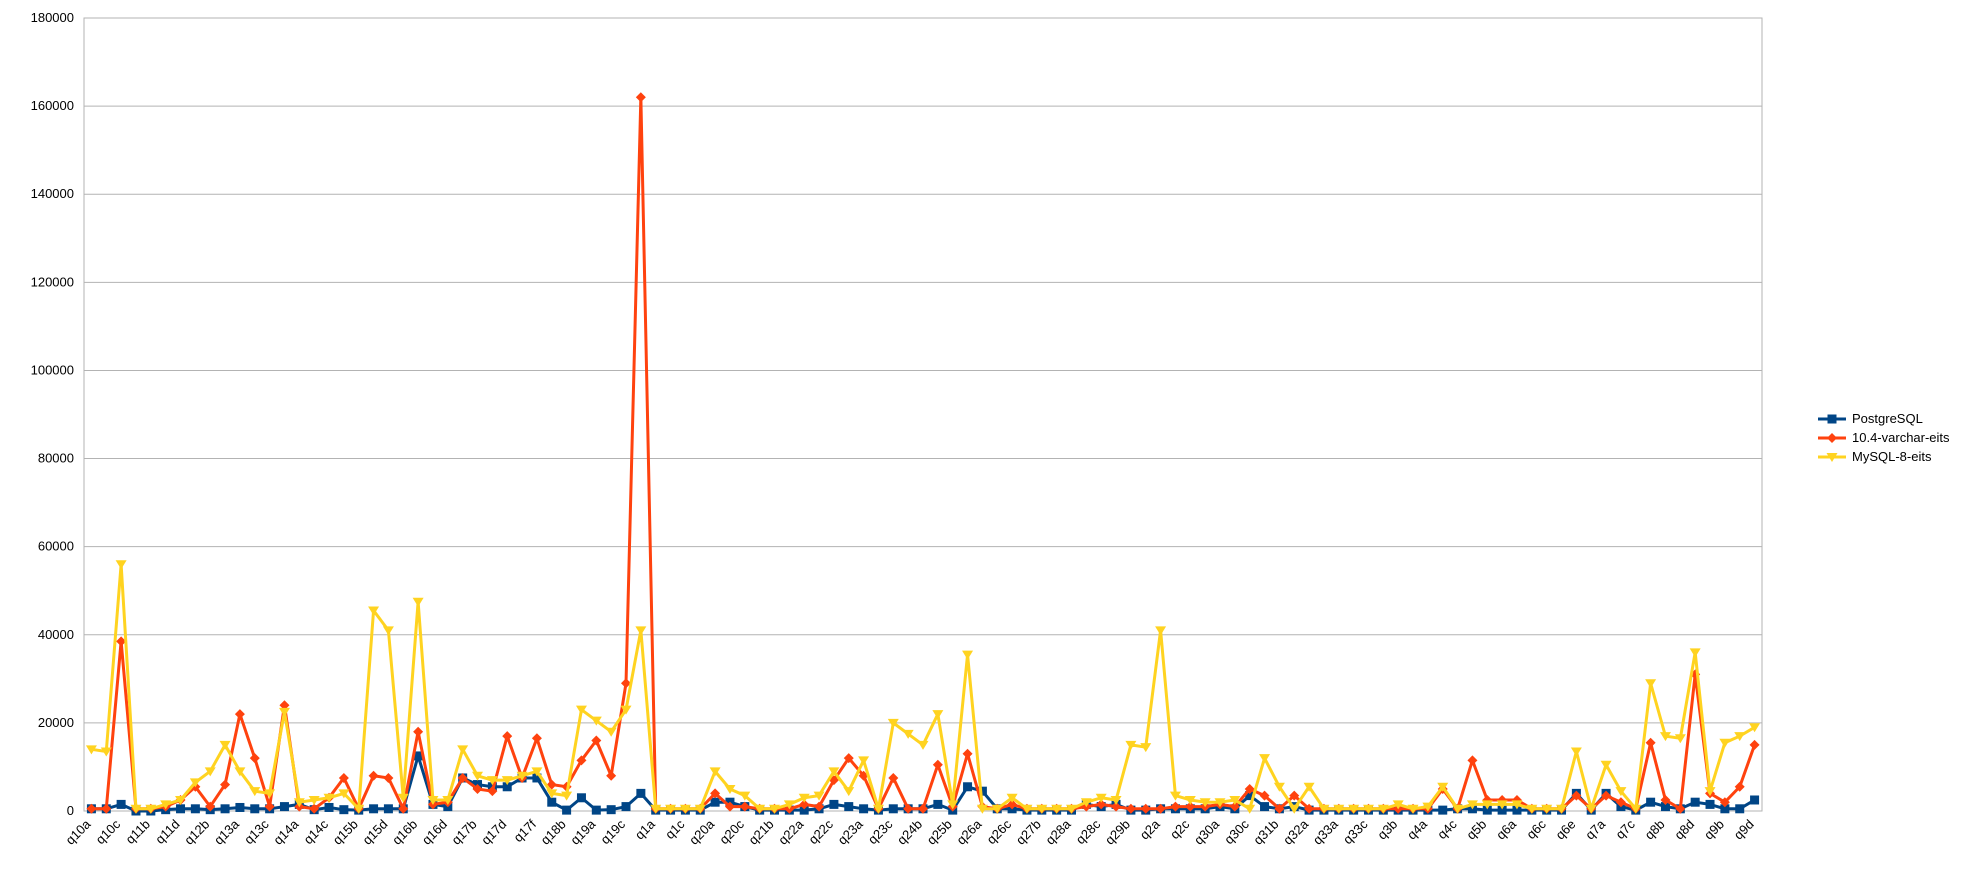 This screenshot has width=1961, height=877. Describe the element at coordinates (1714, 830) in the screenshot. I see `x-tick-label: q9b` at that location.